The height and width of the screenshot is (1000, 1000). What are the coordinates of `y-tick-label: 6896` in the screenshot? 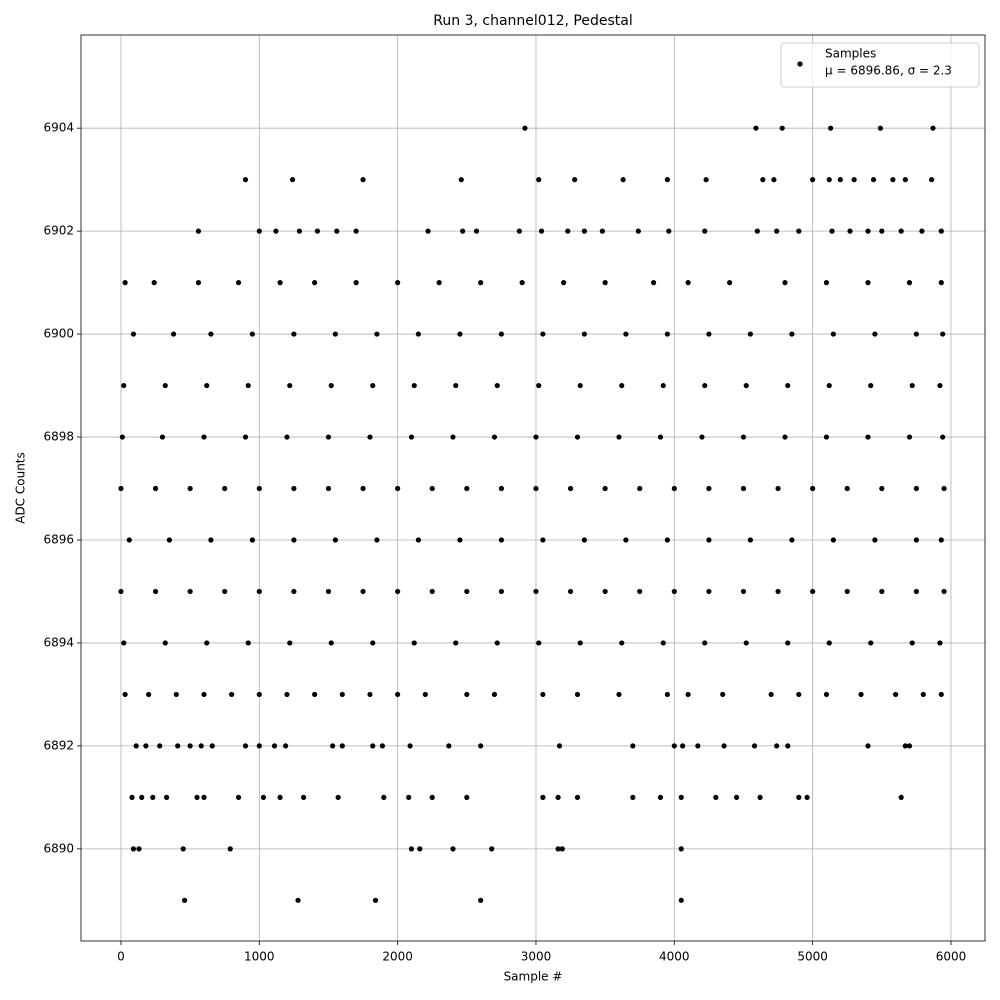 It's located at (58, 539).